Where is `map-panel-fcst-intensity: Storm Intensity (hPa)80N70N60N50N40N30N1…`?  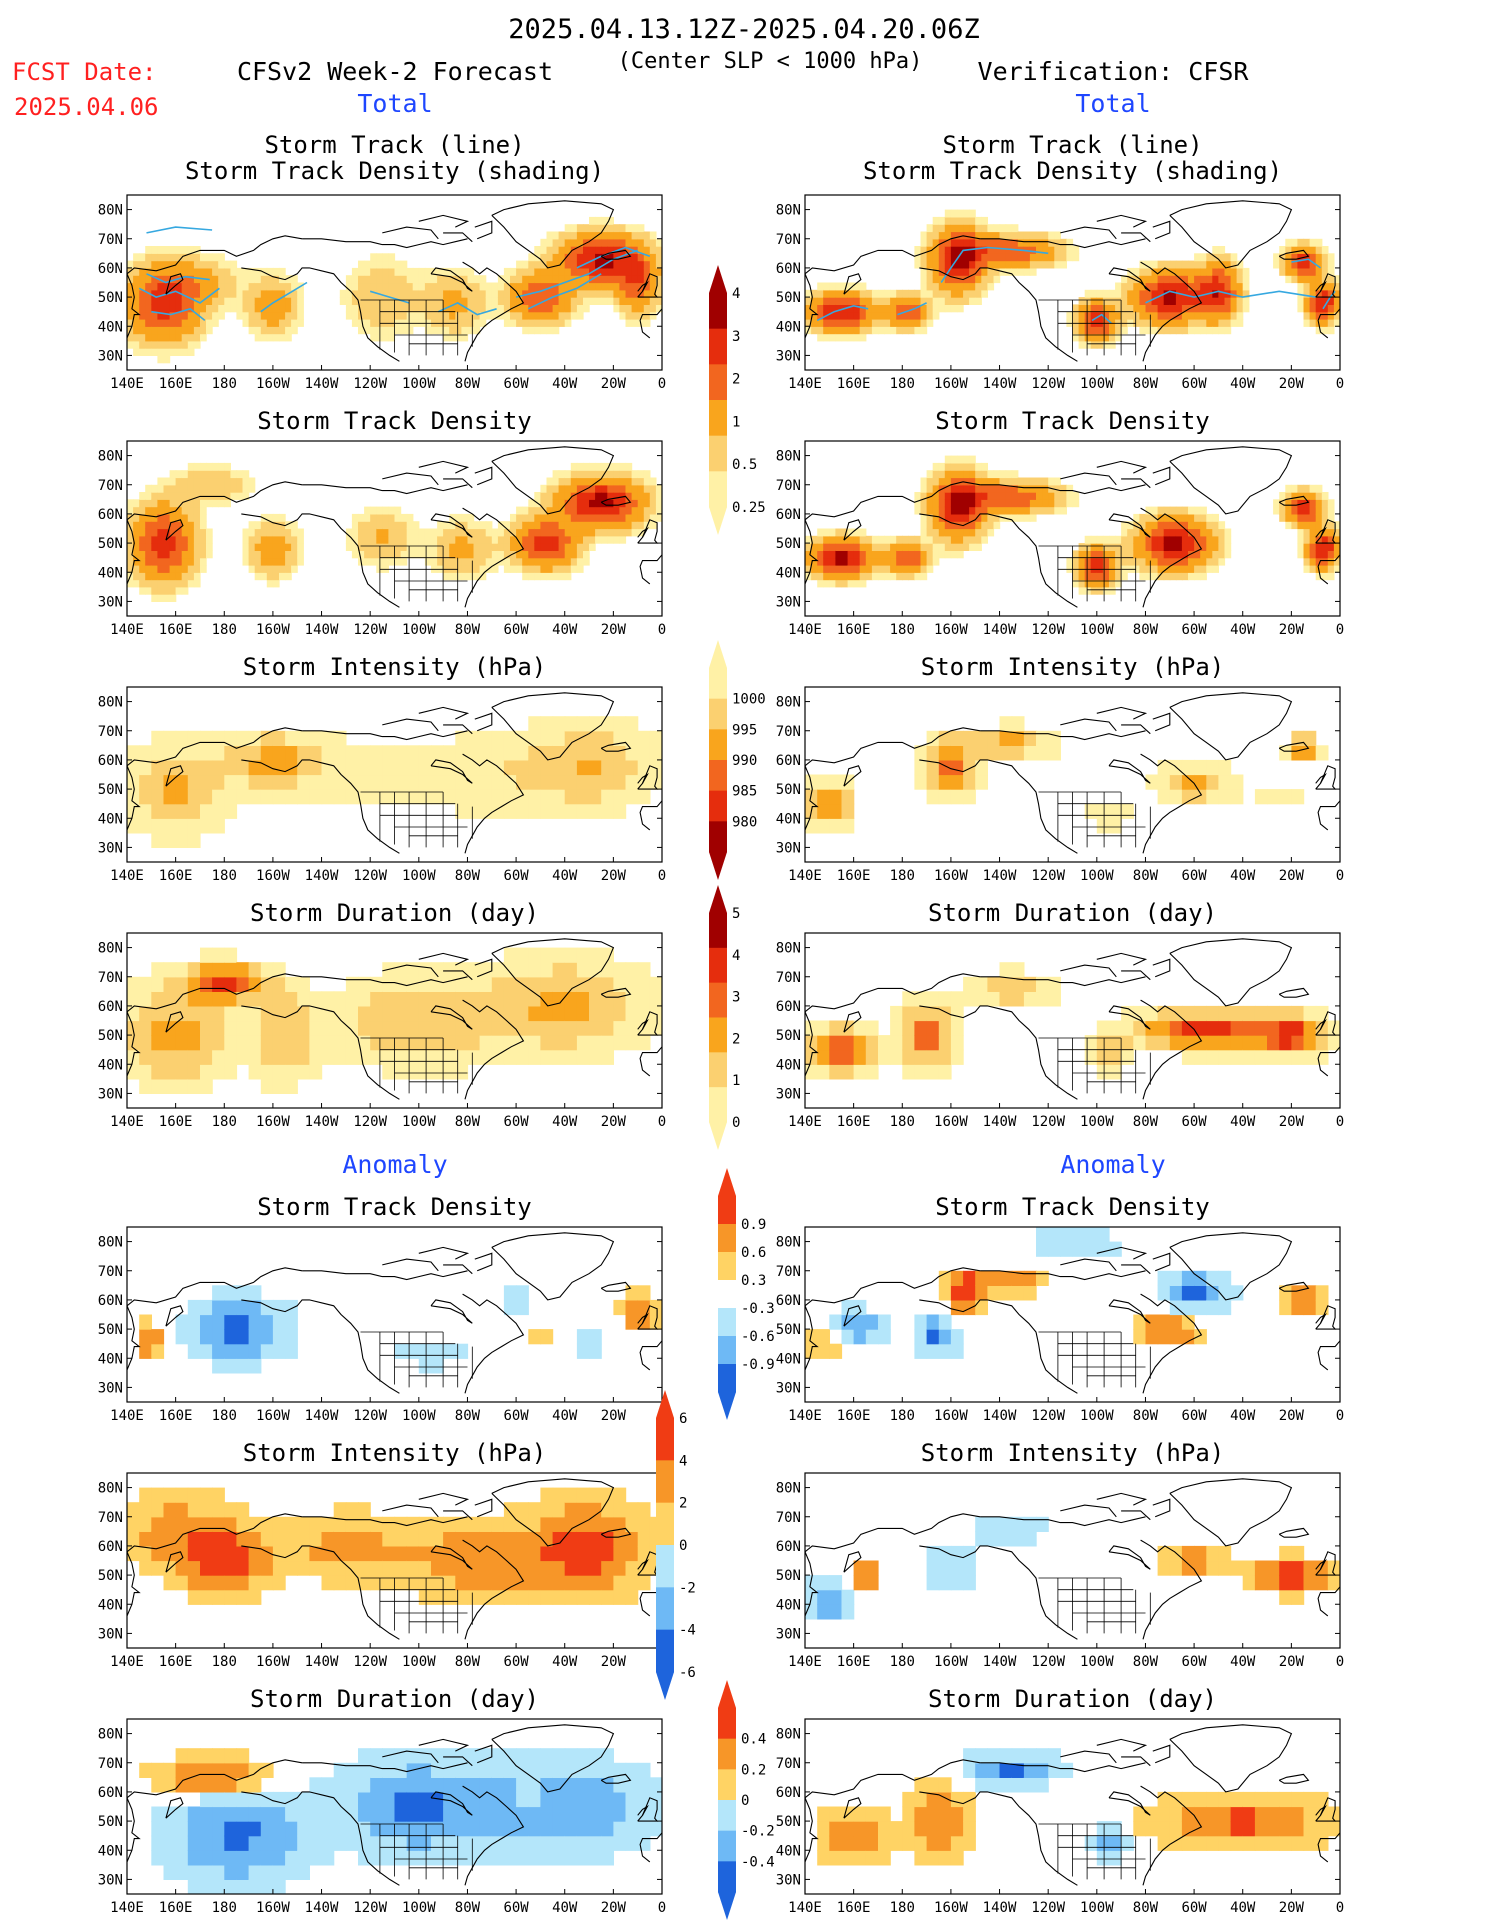
map-panel-fcst-intensity: Storm Intensity (hPa)80N70N60N50N40N30N1… is located at coordinates (382, 768).